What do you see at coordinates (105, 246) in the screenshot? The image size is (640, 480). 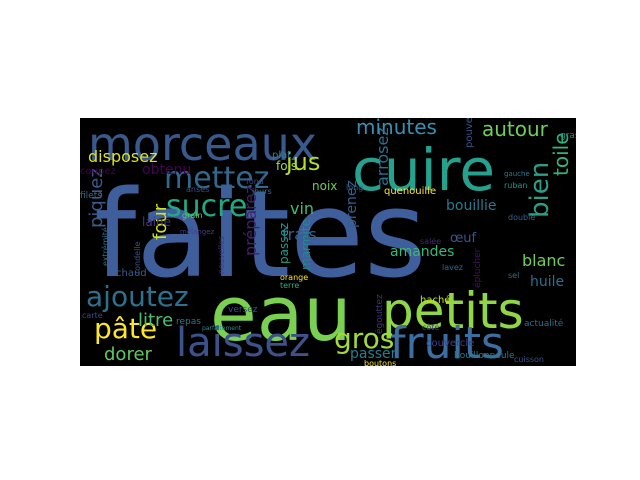 I see `word-cloud-word: extrémité` at bounding box center [105, 246].